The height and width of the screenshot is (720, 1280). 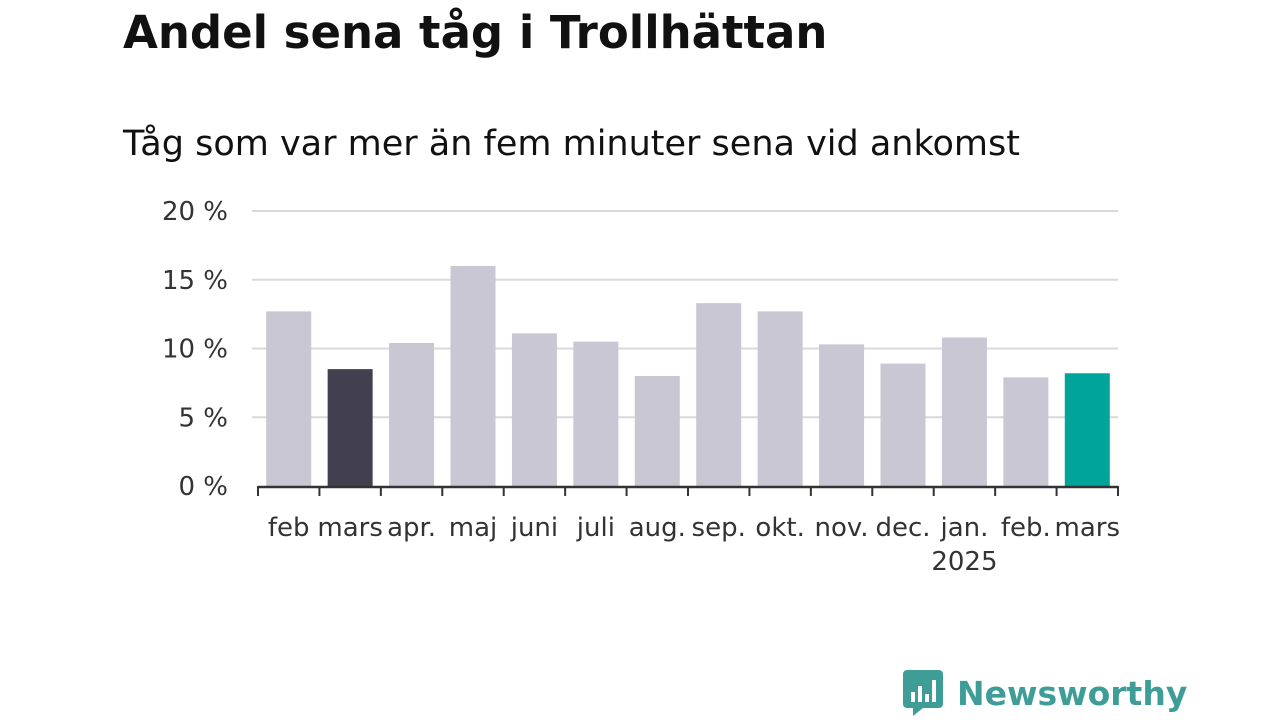 I want to click on x-tick-label: sep., so click(x=719, y=528).